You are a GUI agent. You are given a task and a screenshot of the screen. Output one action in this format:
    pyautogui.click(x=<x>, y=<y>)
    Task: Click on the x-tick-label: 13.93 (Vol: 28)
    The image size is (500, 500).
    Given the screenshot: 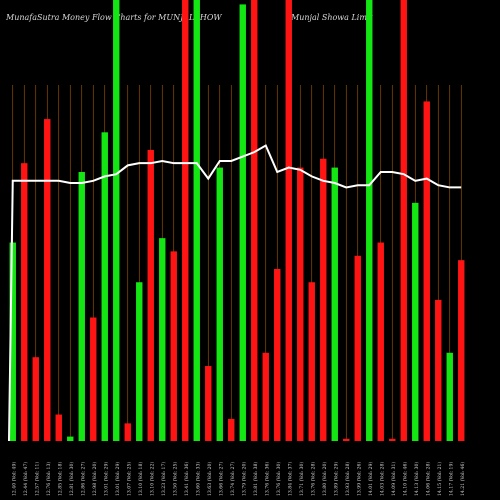 What is the action you would take?
    pyautogui.click(x=347, y=479)
    